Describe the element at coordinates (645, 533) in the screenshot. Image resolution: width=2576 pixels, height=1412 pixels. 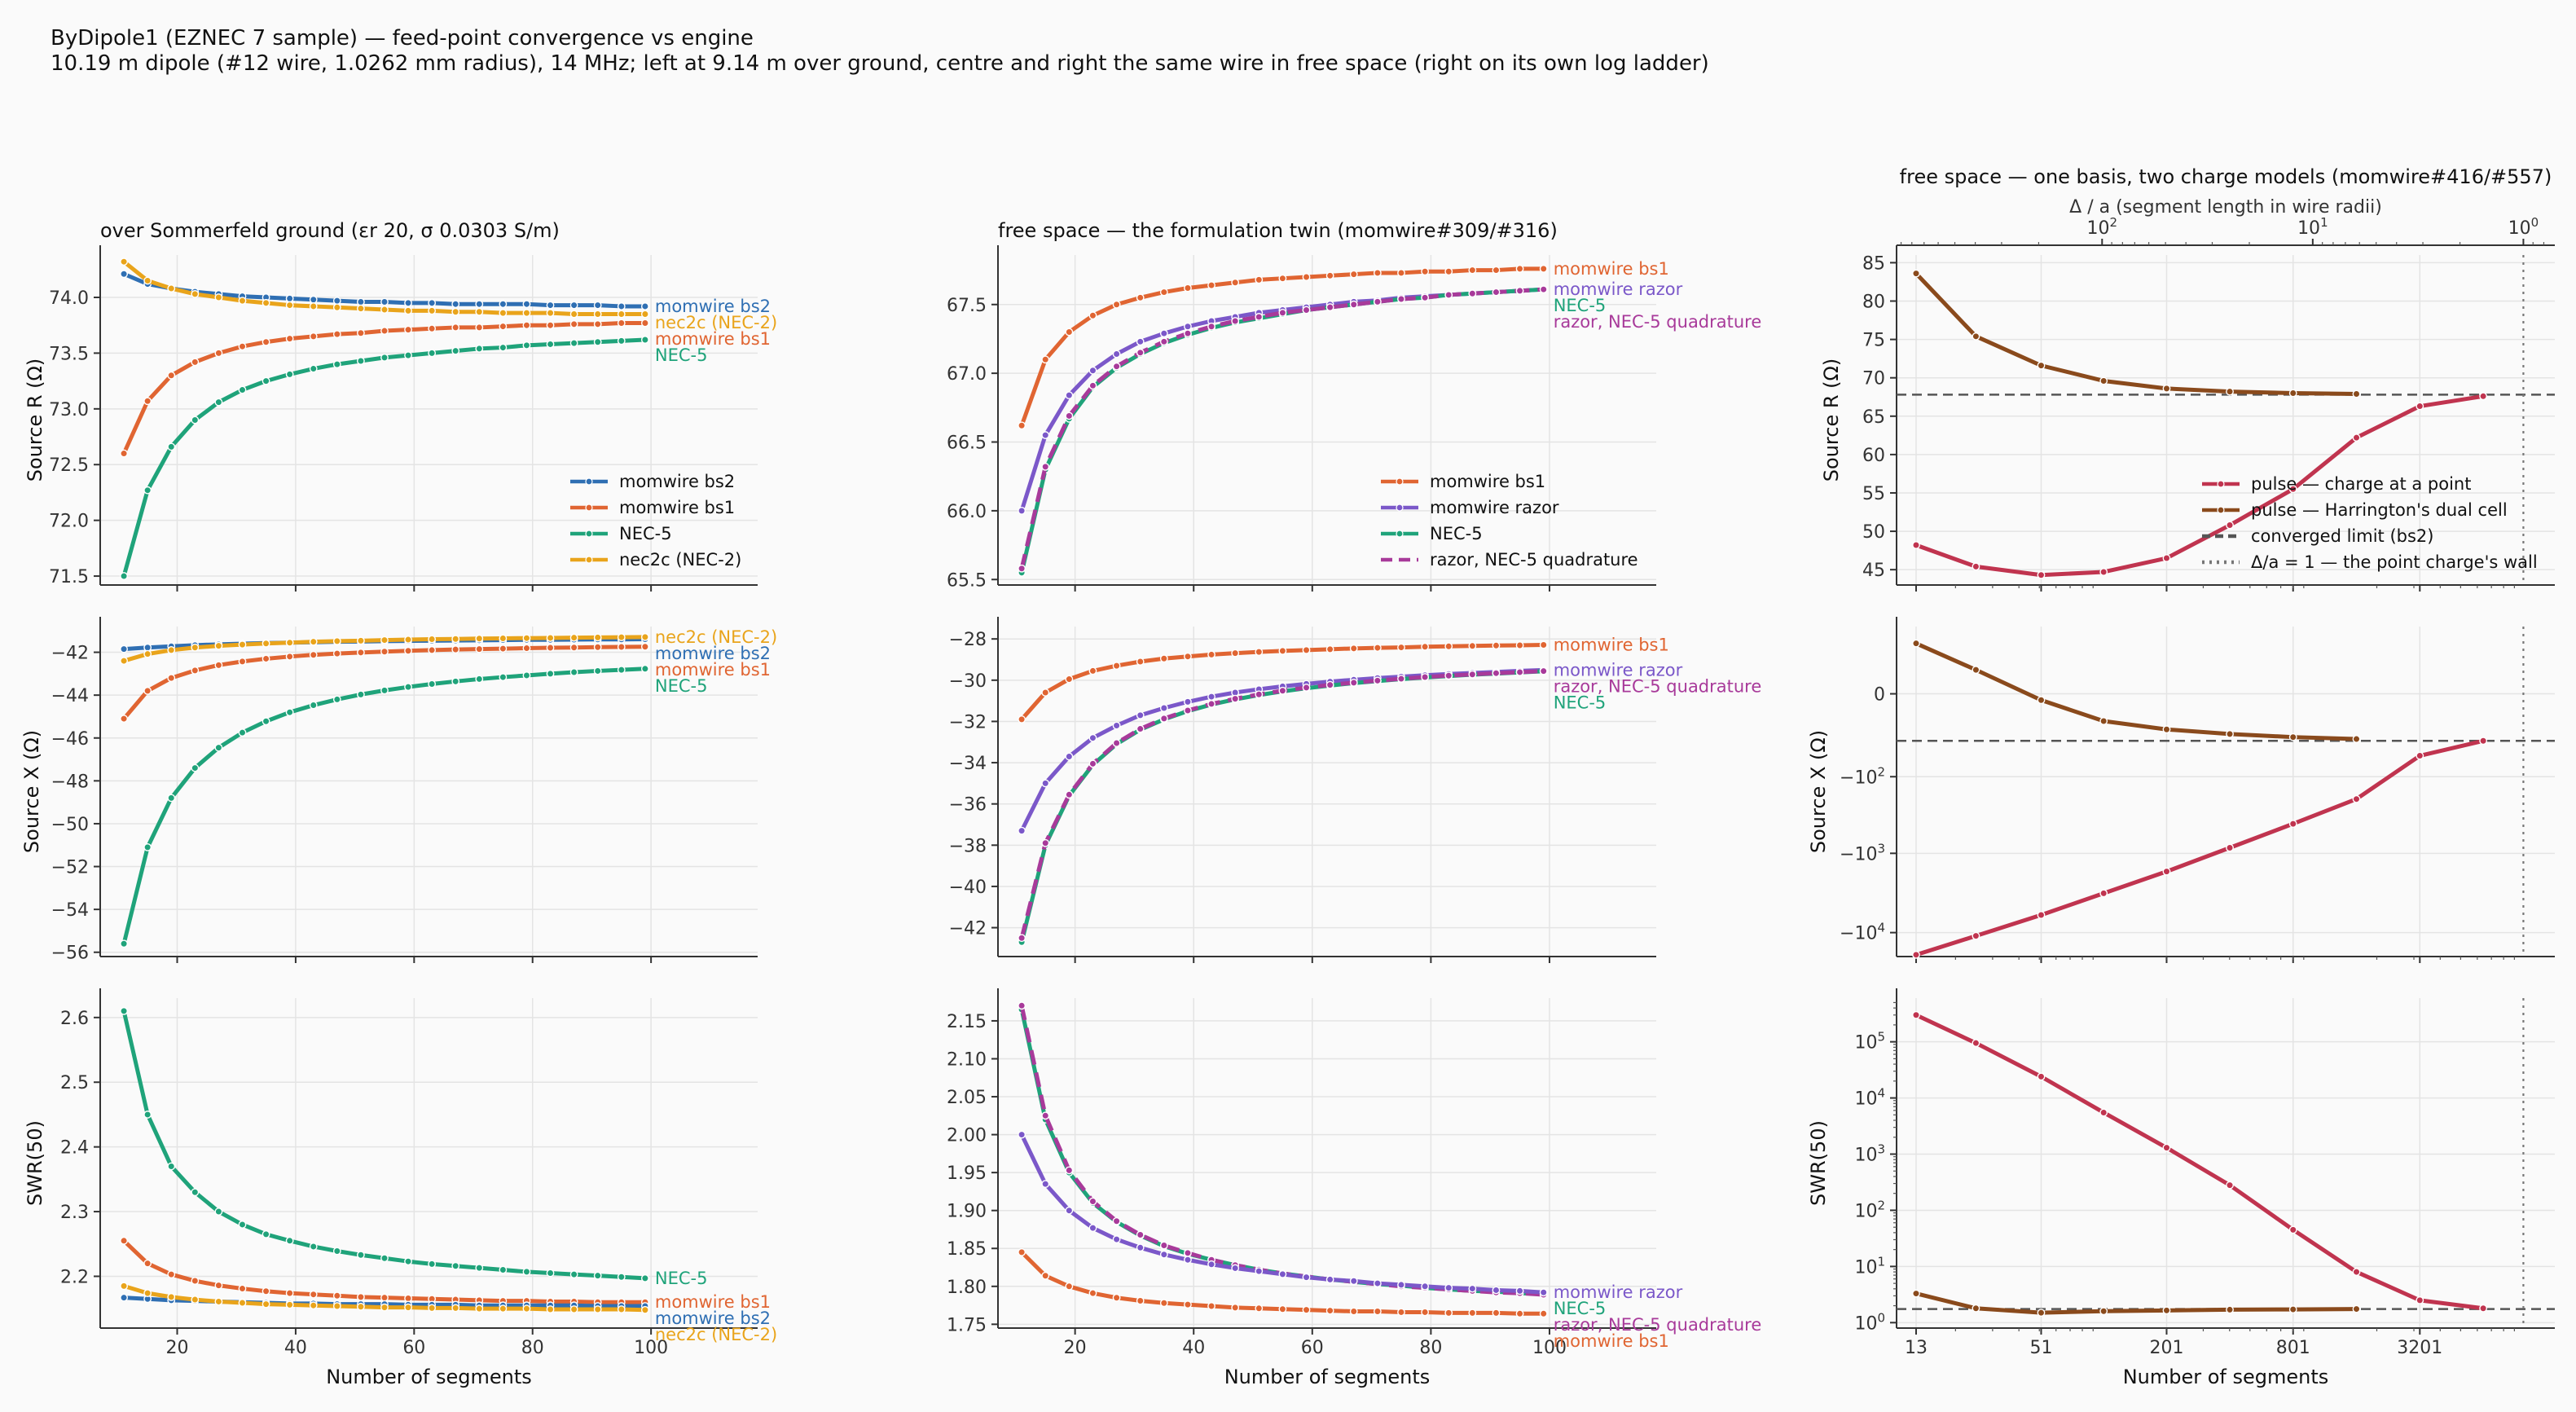
I see `legend-entry: NEC-5` at that location.